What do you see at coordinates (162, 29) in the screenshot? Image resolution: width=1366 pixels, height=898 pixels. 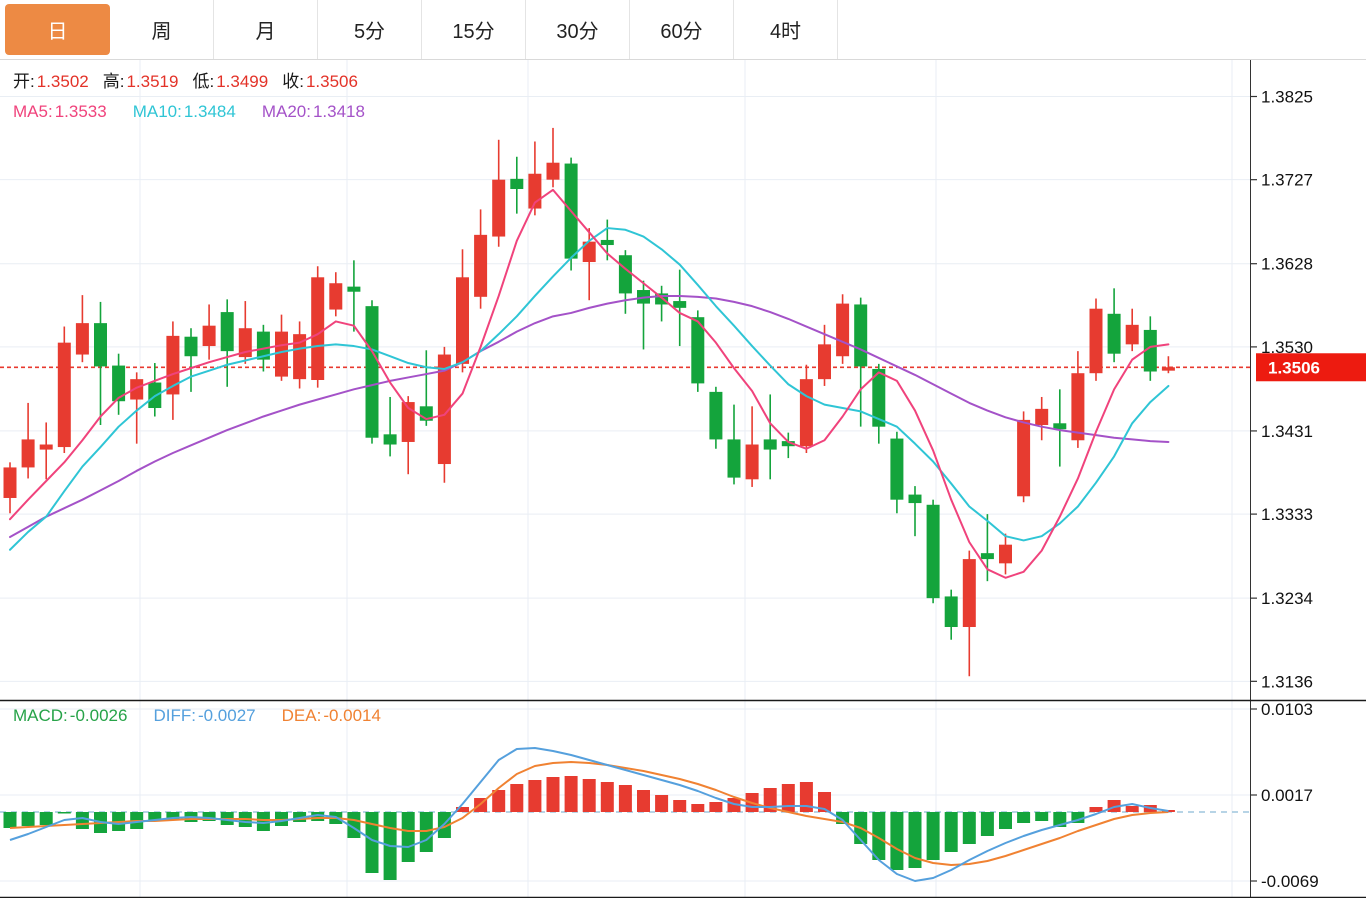 I see `tab-week: 周` at bounding box center [162, 29].